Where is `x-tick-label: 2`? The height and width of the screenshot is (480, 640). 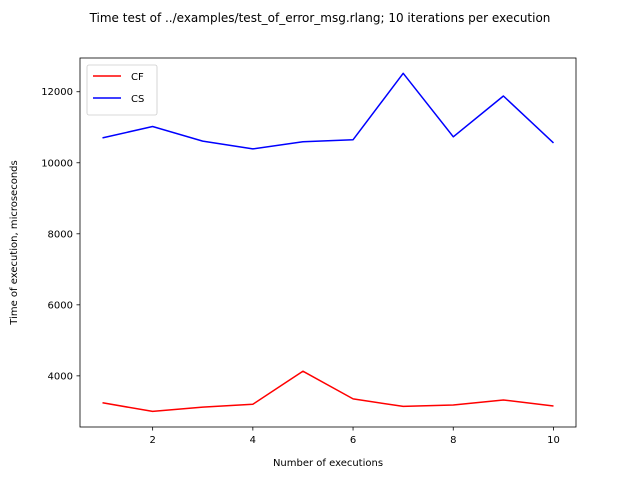 x-tick-label: 2 is located at coordinates (152, 440).